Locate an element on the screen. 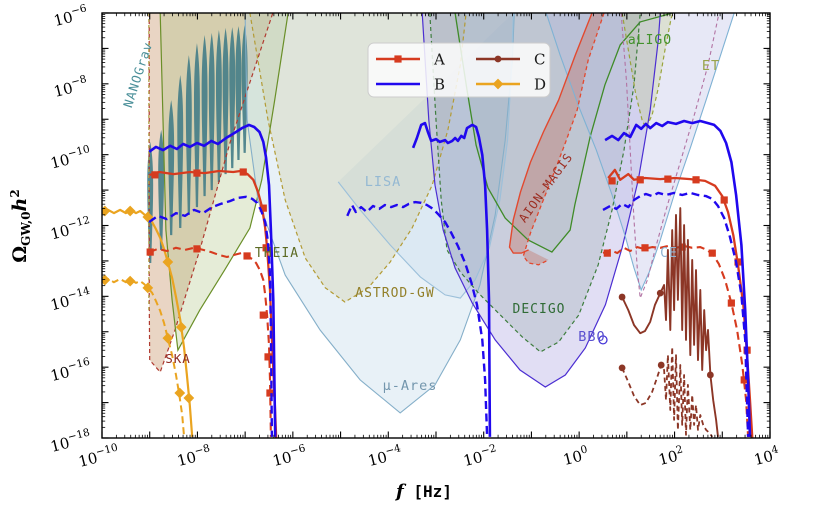  region-fill-theia is located at coordinates (224, 182).